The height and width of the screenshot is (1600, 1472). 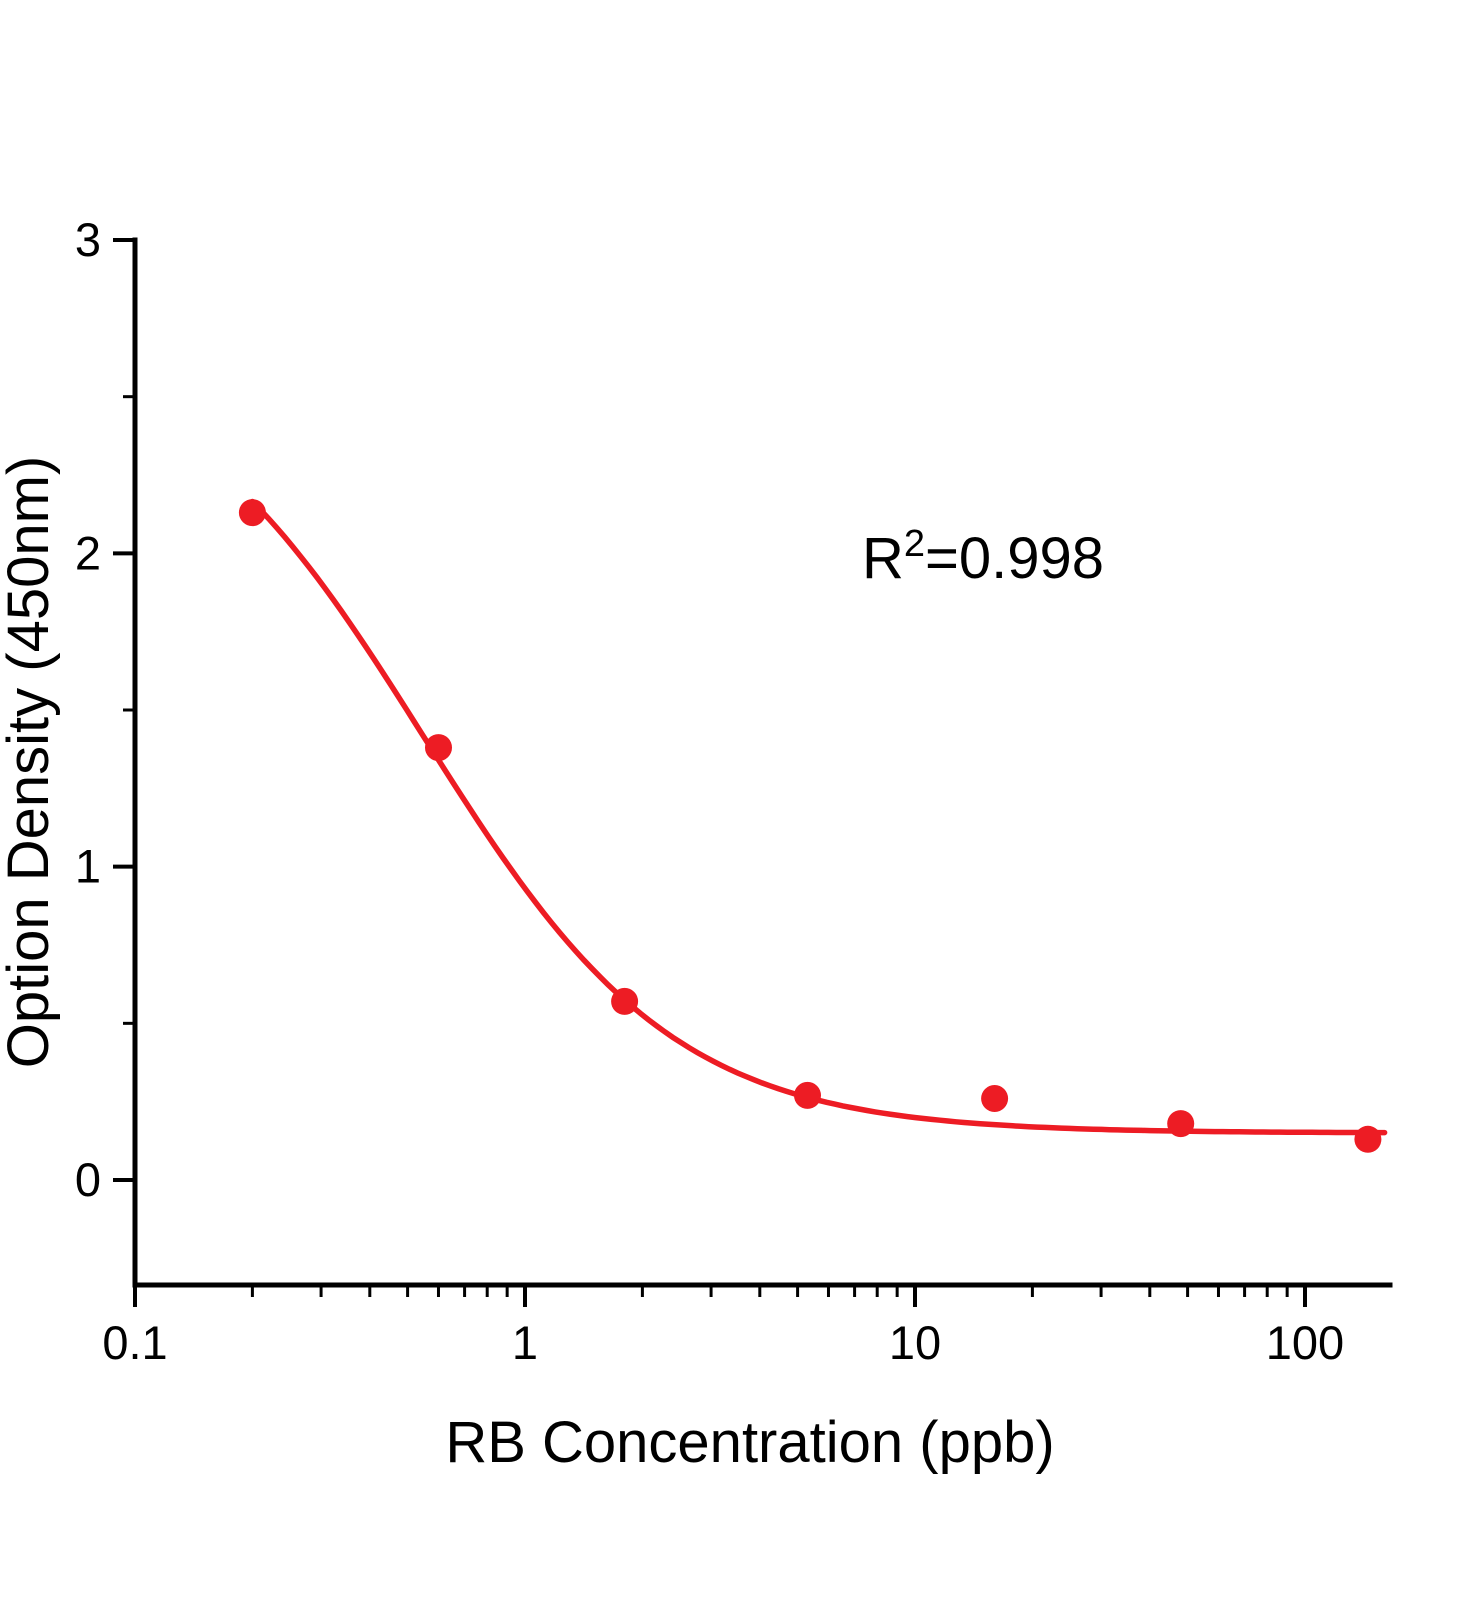 I want to click on y-tick-label: 3, so click(x=88, y=239).